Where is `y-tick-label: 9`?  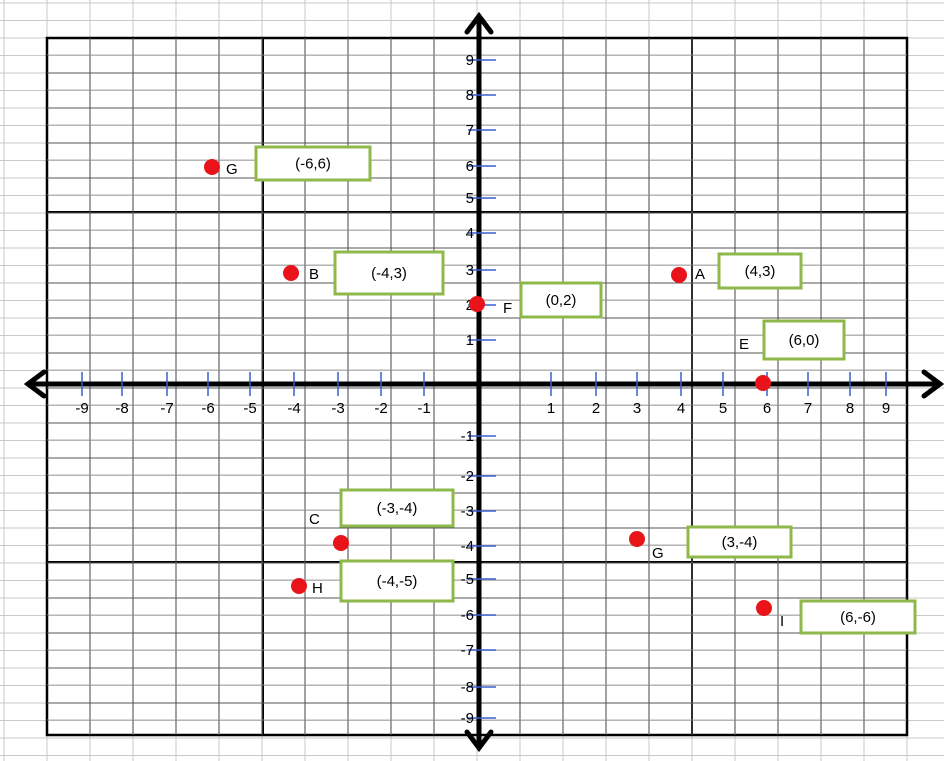
y-tick-label: 9 is located at coordinates (470, 60).